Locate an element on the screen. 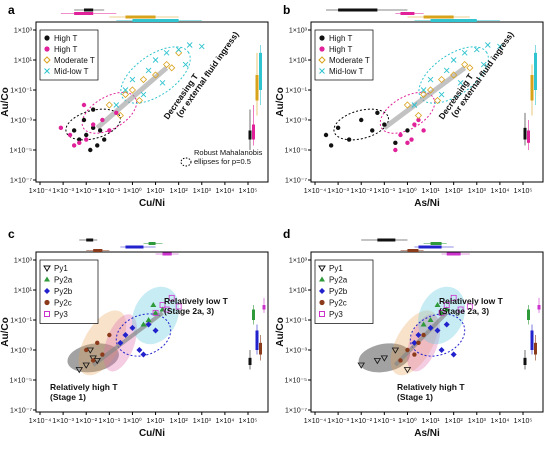 The width and height of the screenshot is (550, 453). legend-label: Py1 is located at coordinates (61, 268).